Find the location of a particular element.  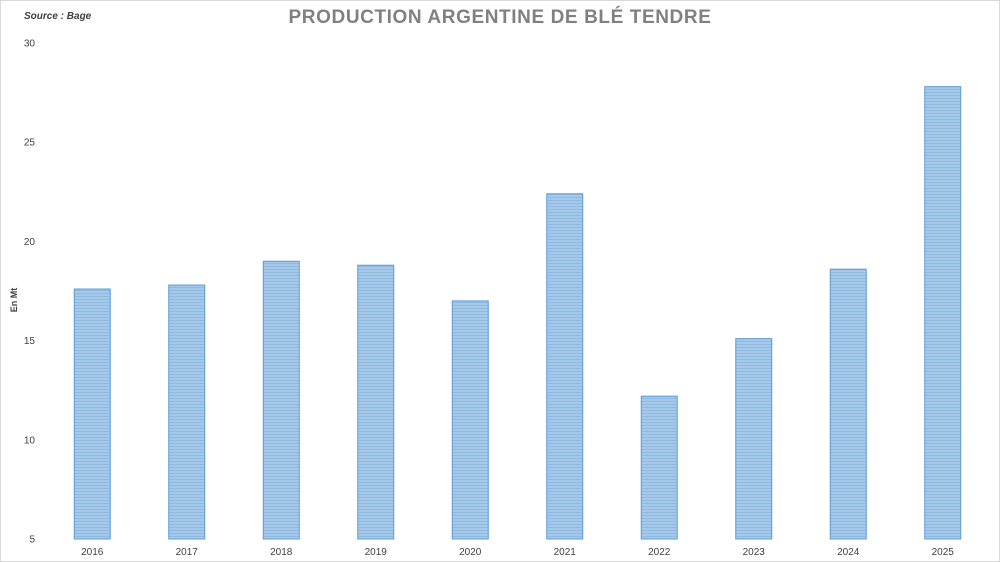

y-tick-label: 10 is located at coordinates (30, 440).